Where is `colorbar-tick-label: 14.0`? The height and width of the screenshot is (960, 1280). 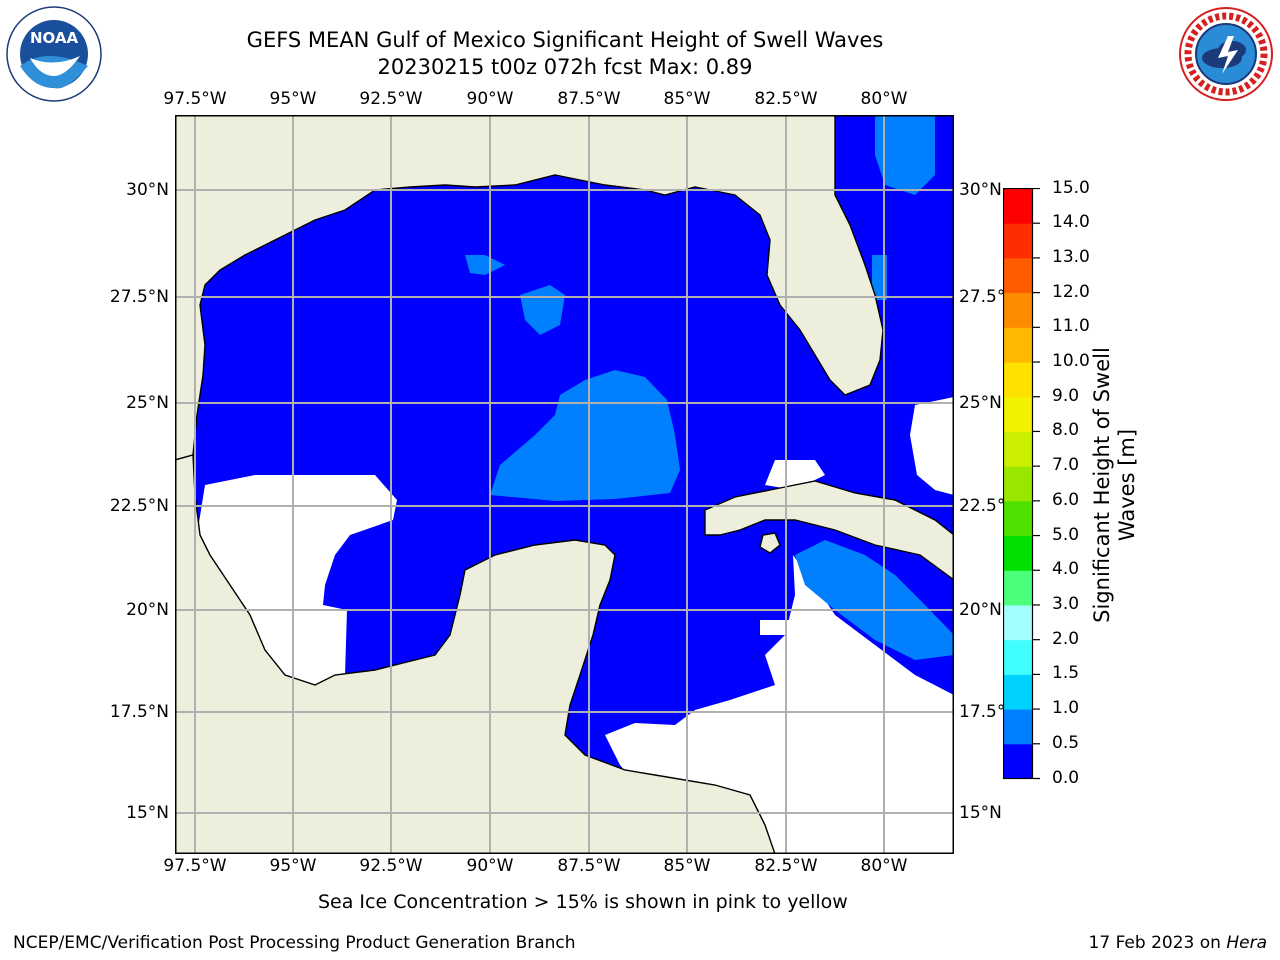
colorbar-tick-label: 14.0 is located at coordinates (1071, 222).